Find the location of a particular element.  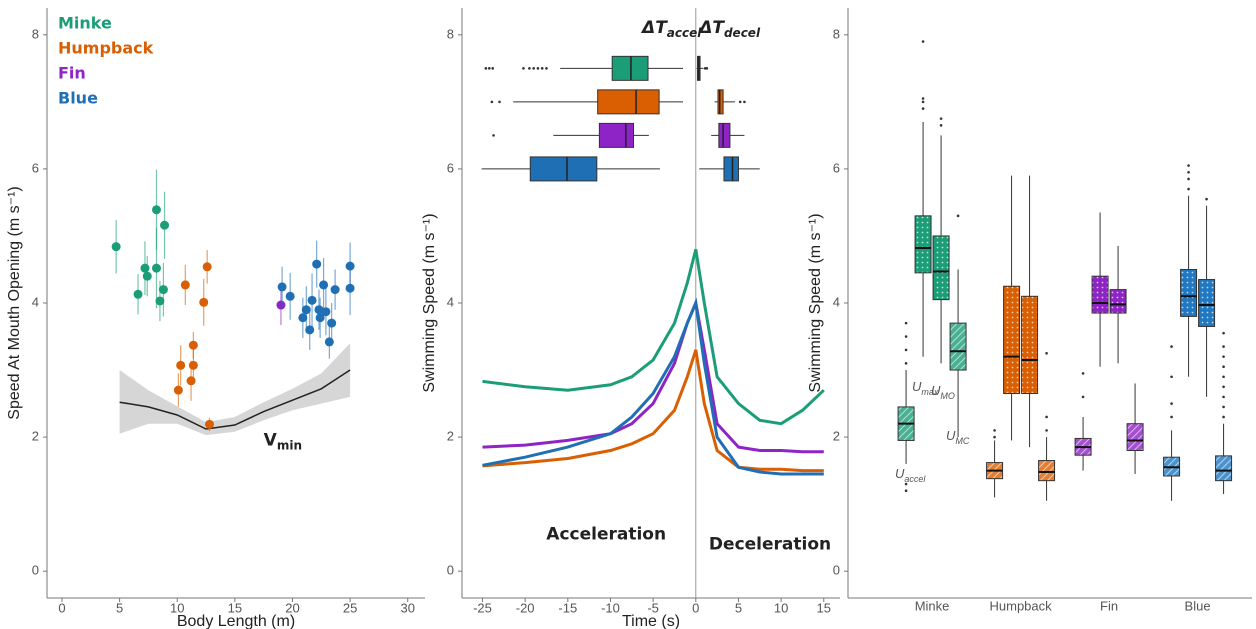

series-label-sub: max is located at coordinates (930, 392).